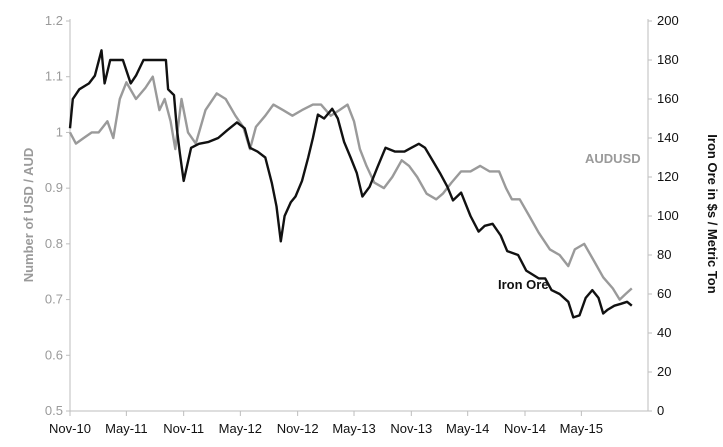 This screenshot has height=447, width=723. I want to click on left-tick-label: 0.8, so click(54, 243).